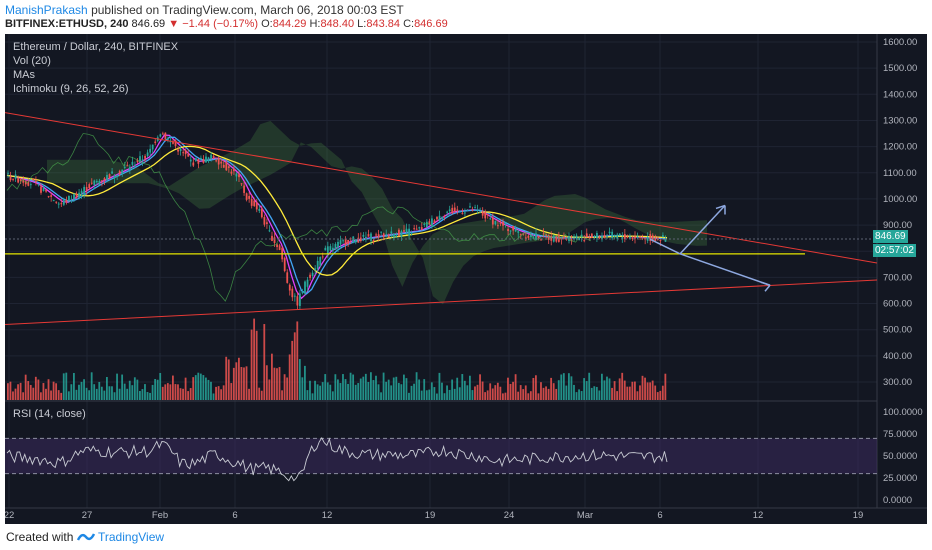 The width and height of the screenshot is (932, 550). I want to click on legend-vol: Vol (20), so click(32, 61).